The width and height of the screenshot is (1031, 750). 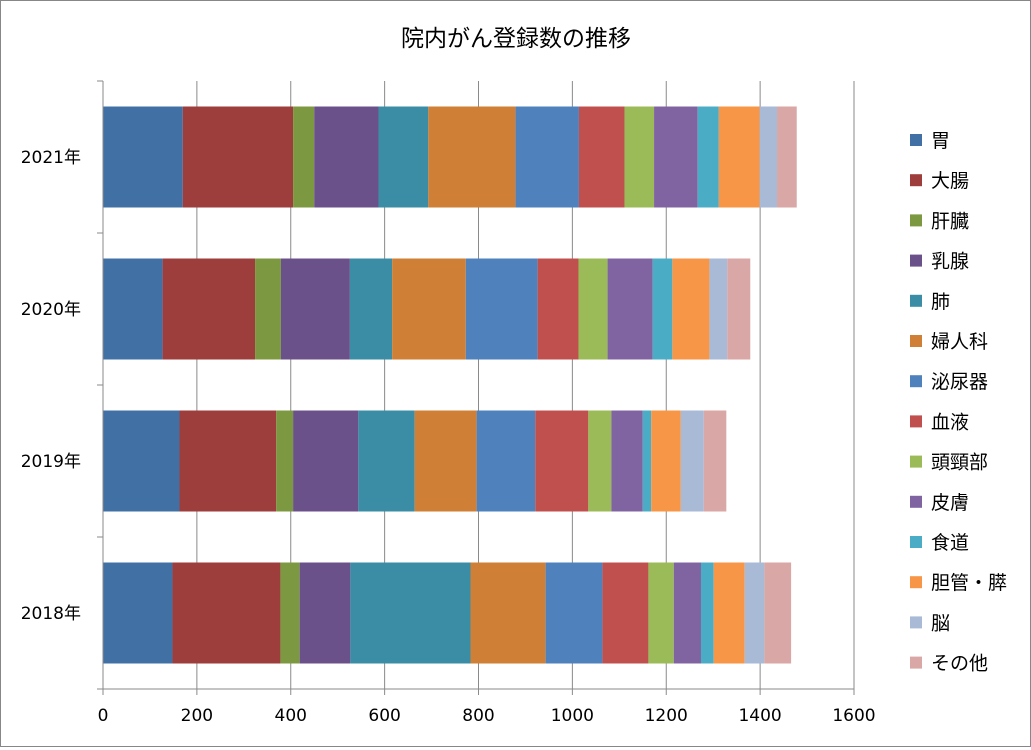 What do you see at coordinates (666, 716) in the screenshot?
I see `x-tick-label: 1200` at bounding box center [666, 716].